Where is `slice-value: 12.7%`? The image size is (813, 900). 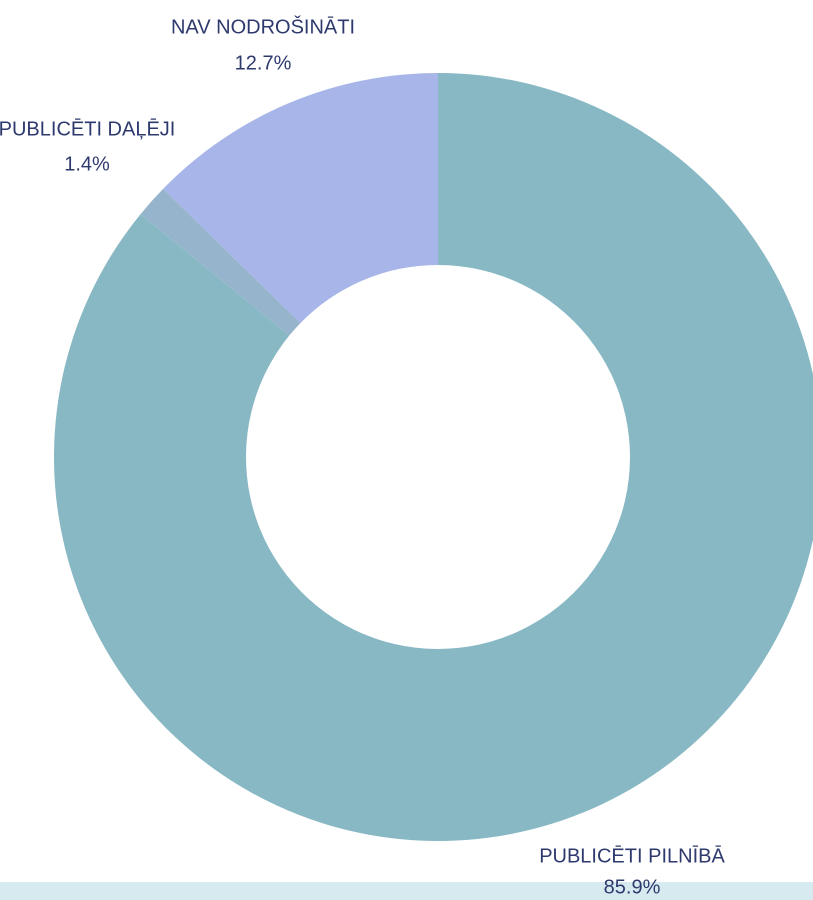 slice-value: 12.7% is located at coordinates (263, 63).